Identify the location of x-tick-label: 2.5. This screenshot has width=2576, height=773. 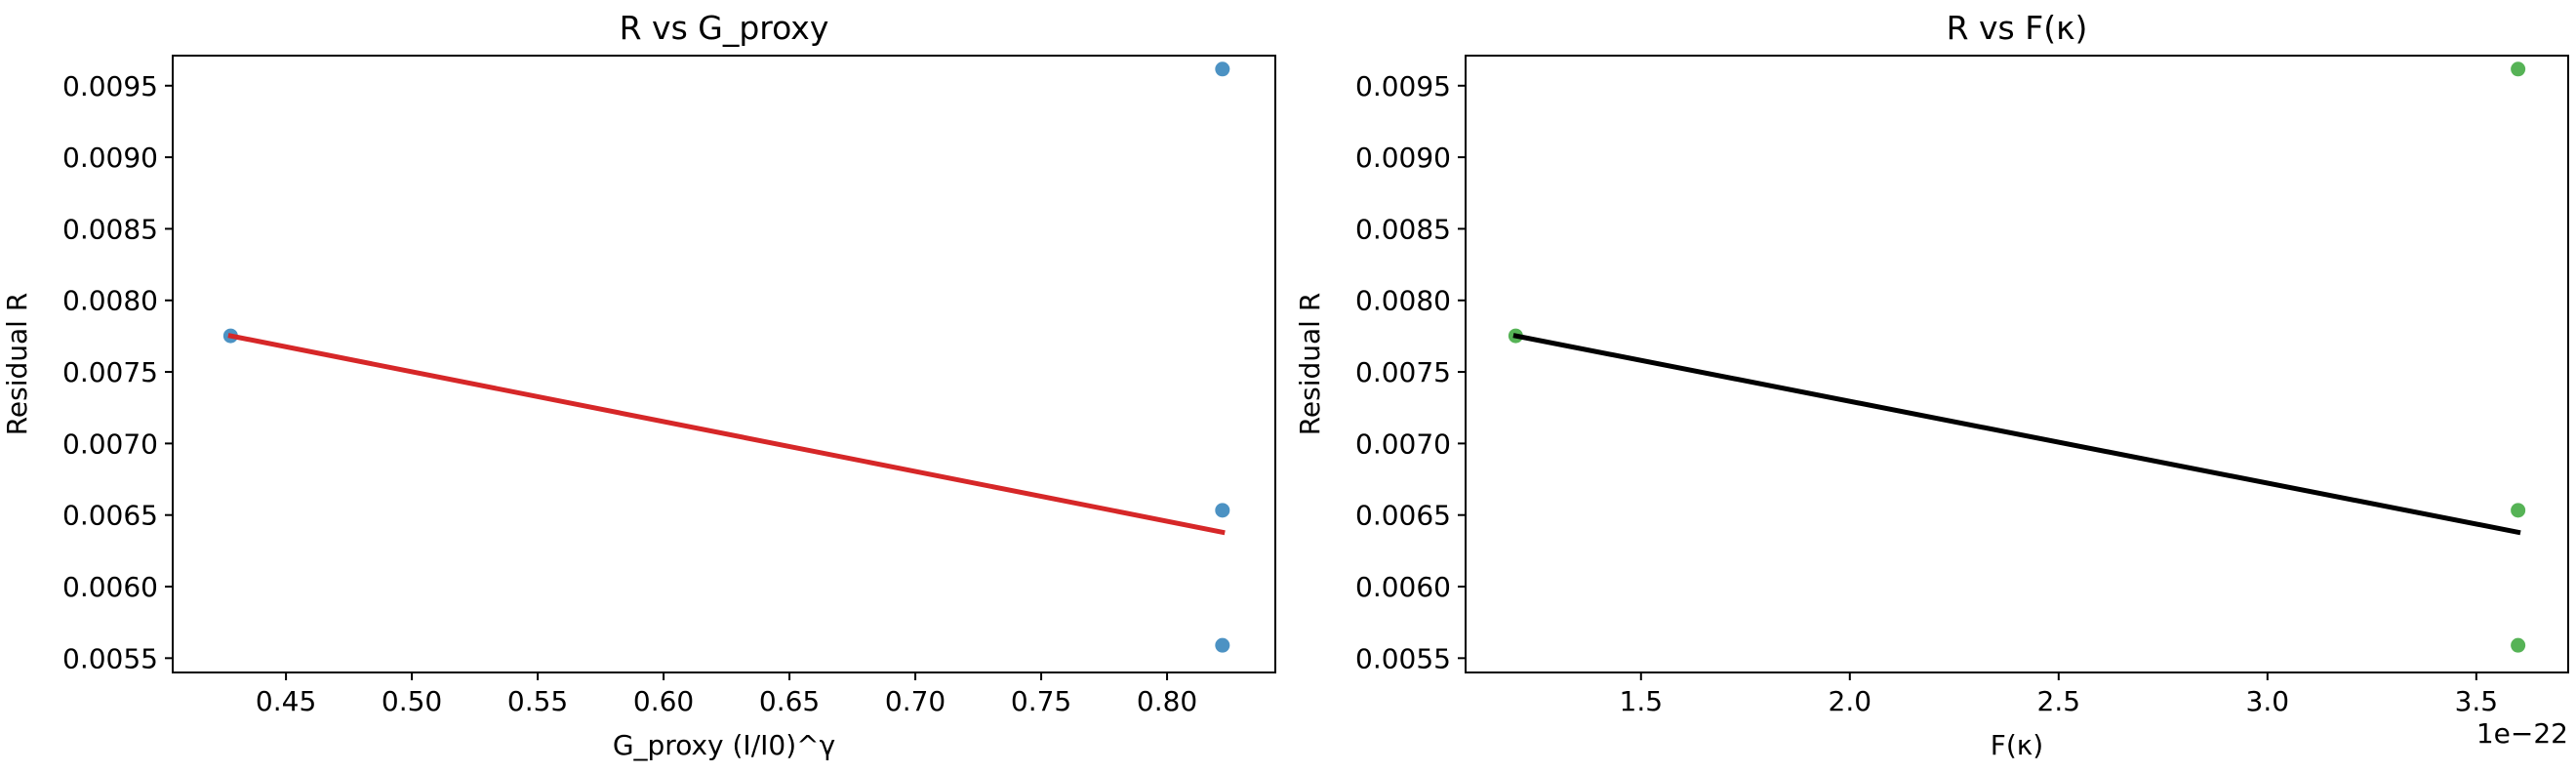
(2059, 701).